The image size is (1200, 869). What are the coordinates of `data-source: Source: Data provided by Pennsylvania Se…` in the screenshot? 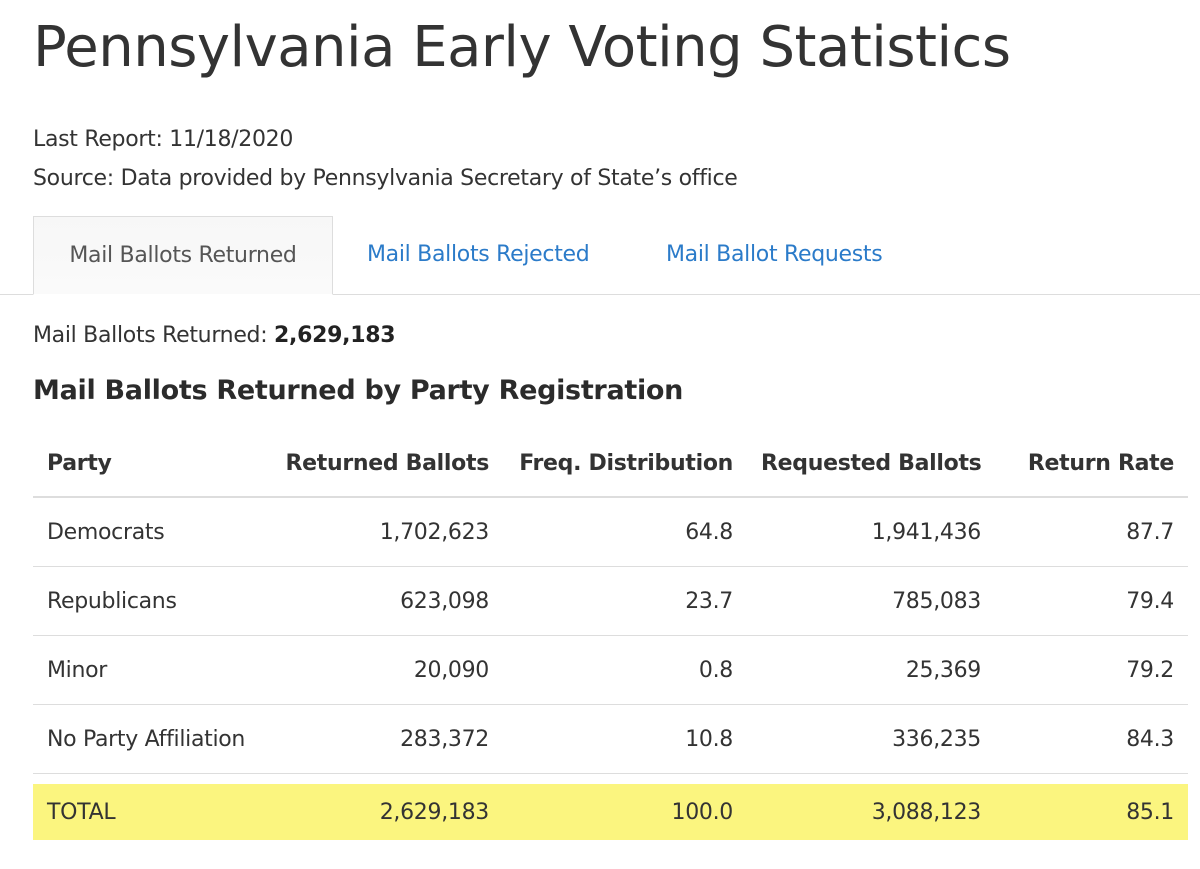 It's located at (385, 179).